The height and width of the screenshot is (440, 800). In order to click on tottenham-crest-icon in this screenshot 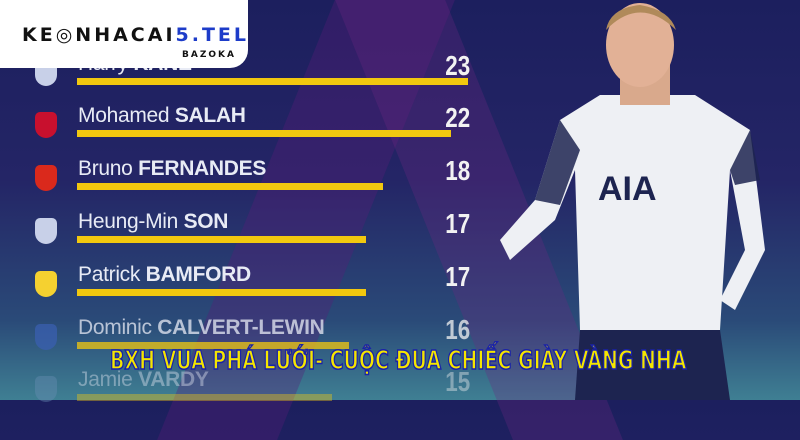, I will do `click(46, 231)`.